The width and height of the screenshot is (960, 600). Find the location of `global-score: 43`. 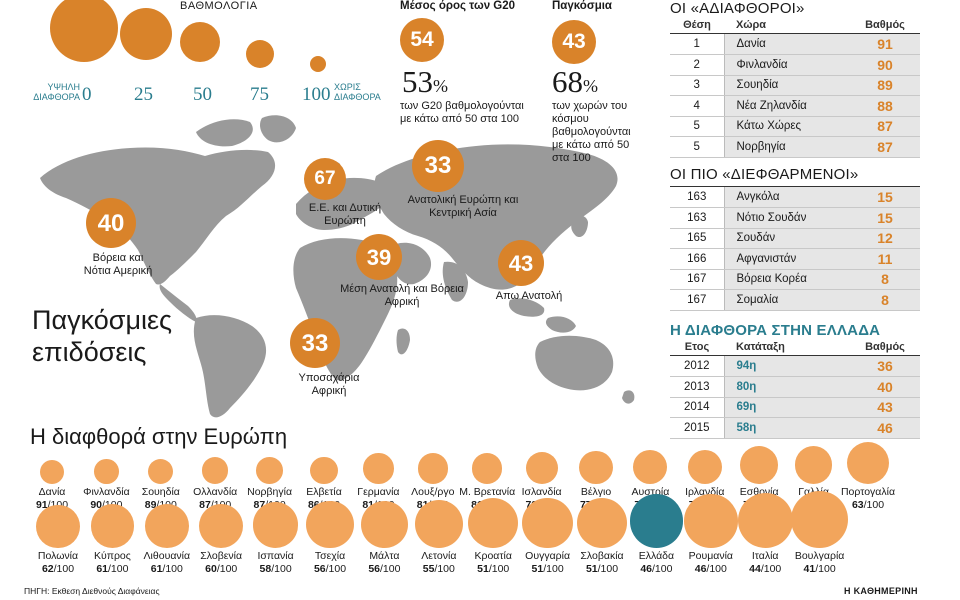

global-score: 43 is located at coordinates (574, 41).